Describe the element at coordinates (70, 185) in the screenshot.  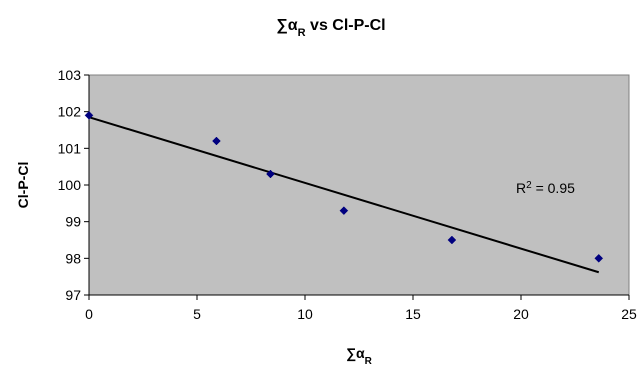
I see `y-tick-label: 100` at that location.